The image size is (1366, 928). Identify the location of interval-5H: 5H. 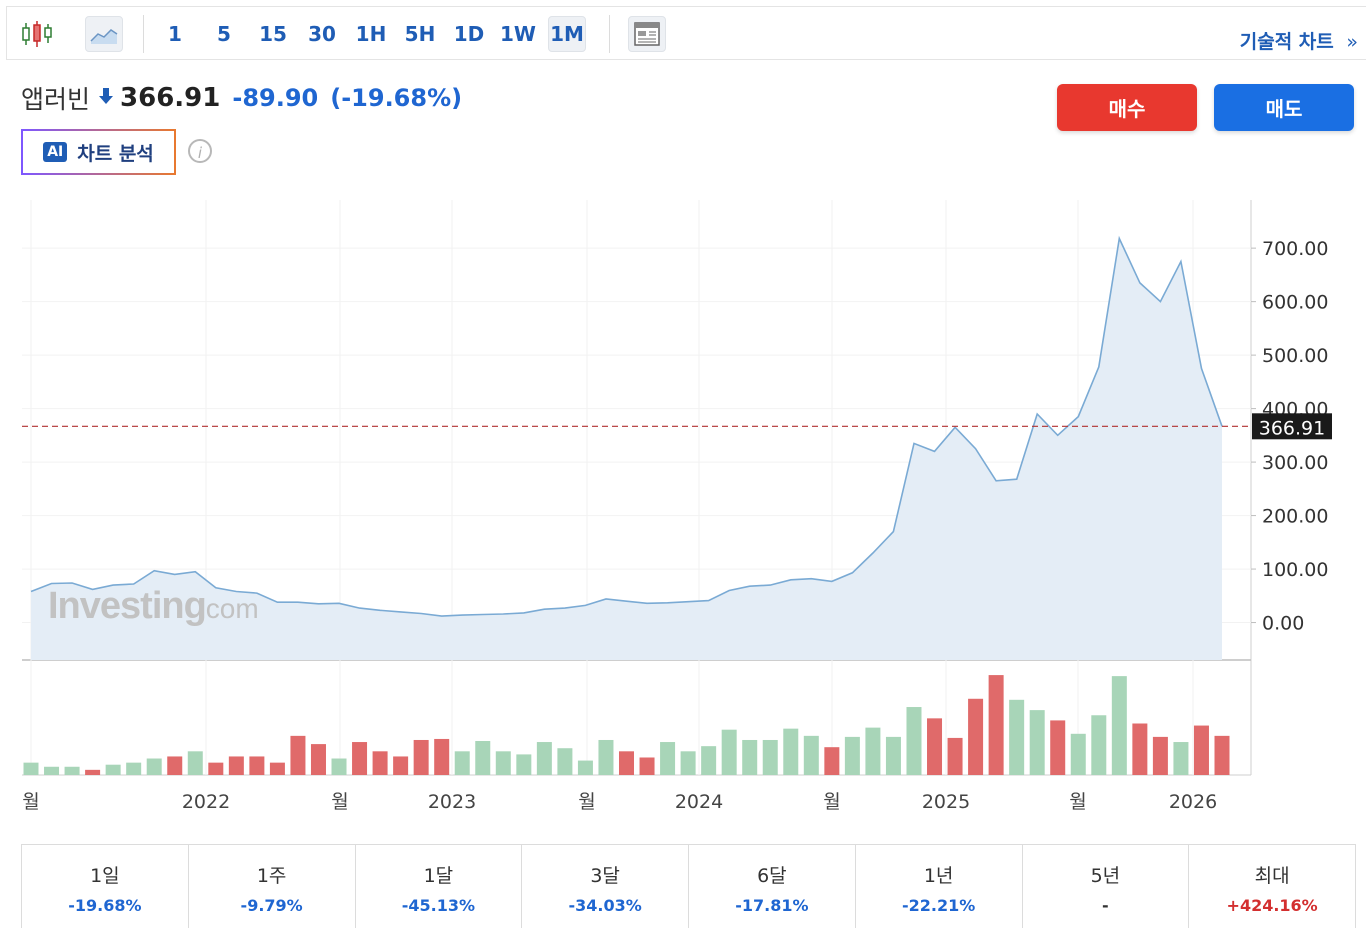
(420, 34).